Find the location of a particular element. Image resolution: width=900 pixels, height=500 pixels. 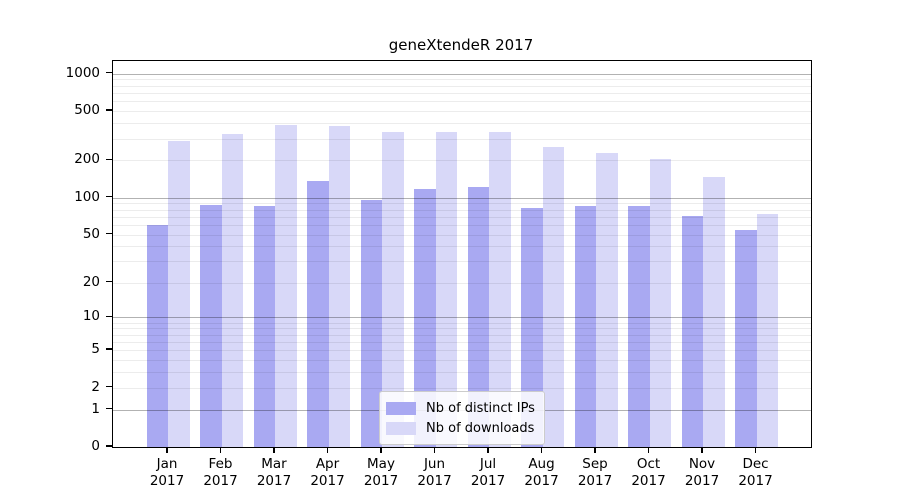

bar-distinct-ips-dec is located at coordinates (746, 338).